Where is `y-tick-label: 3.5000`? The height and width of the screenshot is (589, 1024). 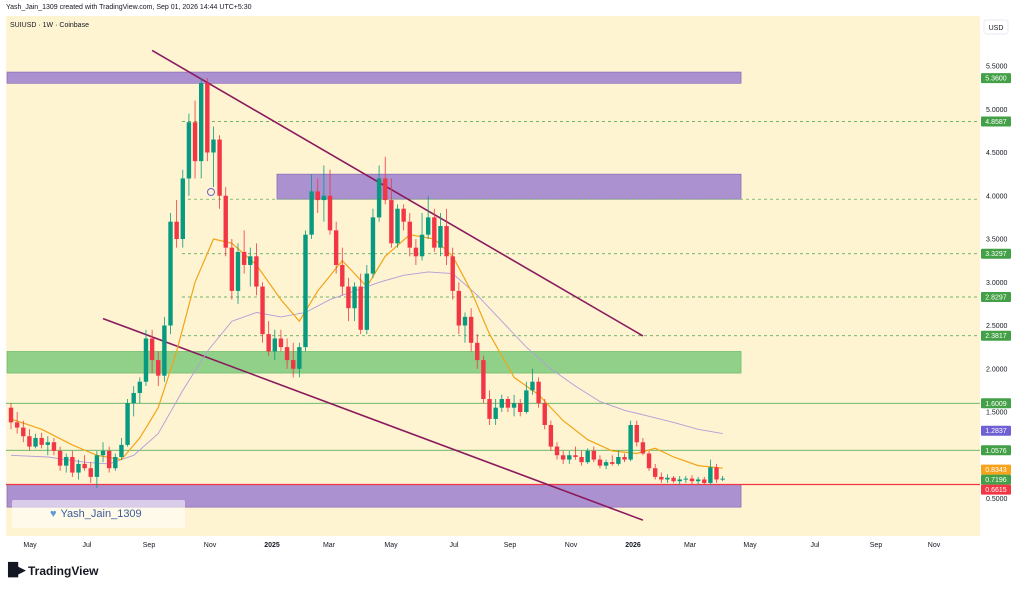 y-tick-label: 3.5000 is located at coordinates (997, 240).